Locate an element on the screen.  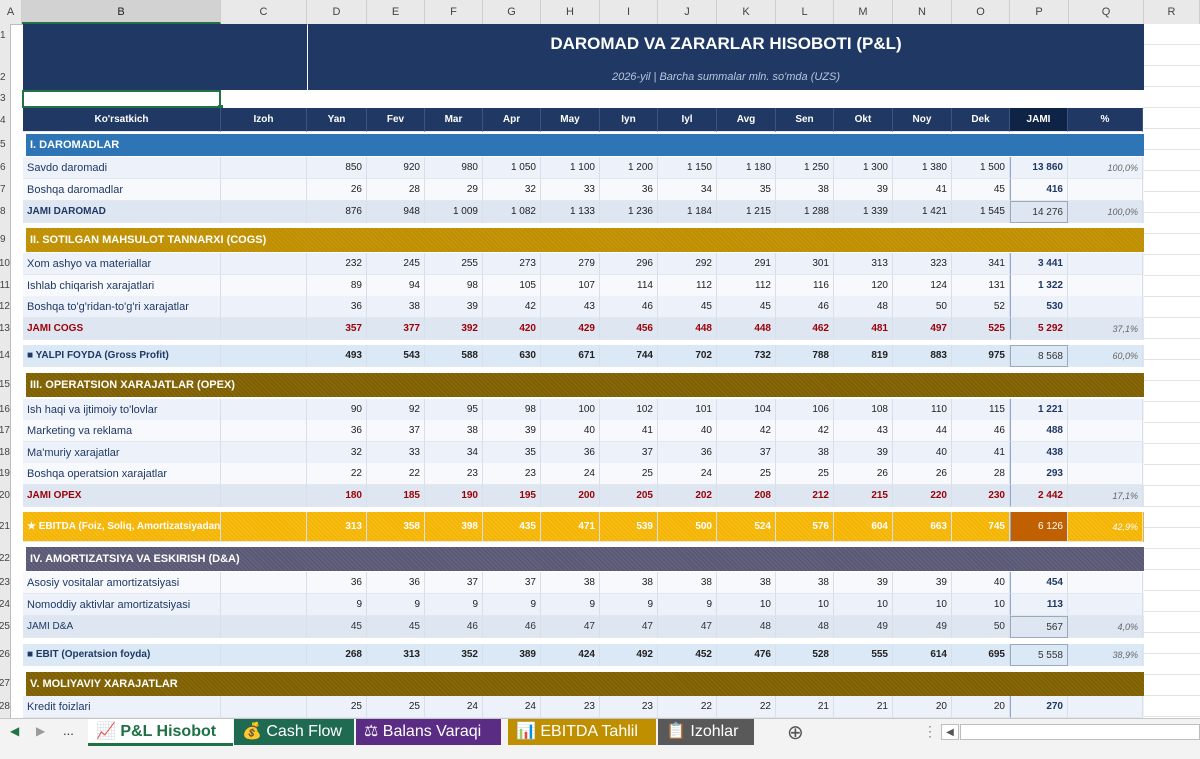
value-cell: 1 133 is located at coordinates (570, 212).